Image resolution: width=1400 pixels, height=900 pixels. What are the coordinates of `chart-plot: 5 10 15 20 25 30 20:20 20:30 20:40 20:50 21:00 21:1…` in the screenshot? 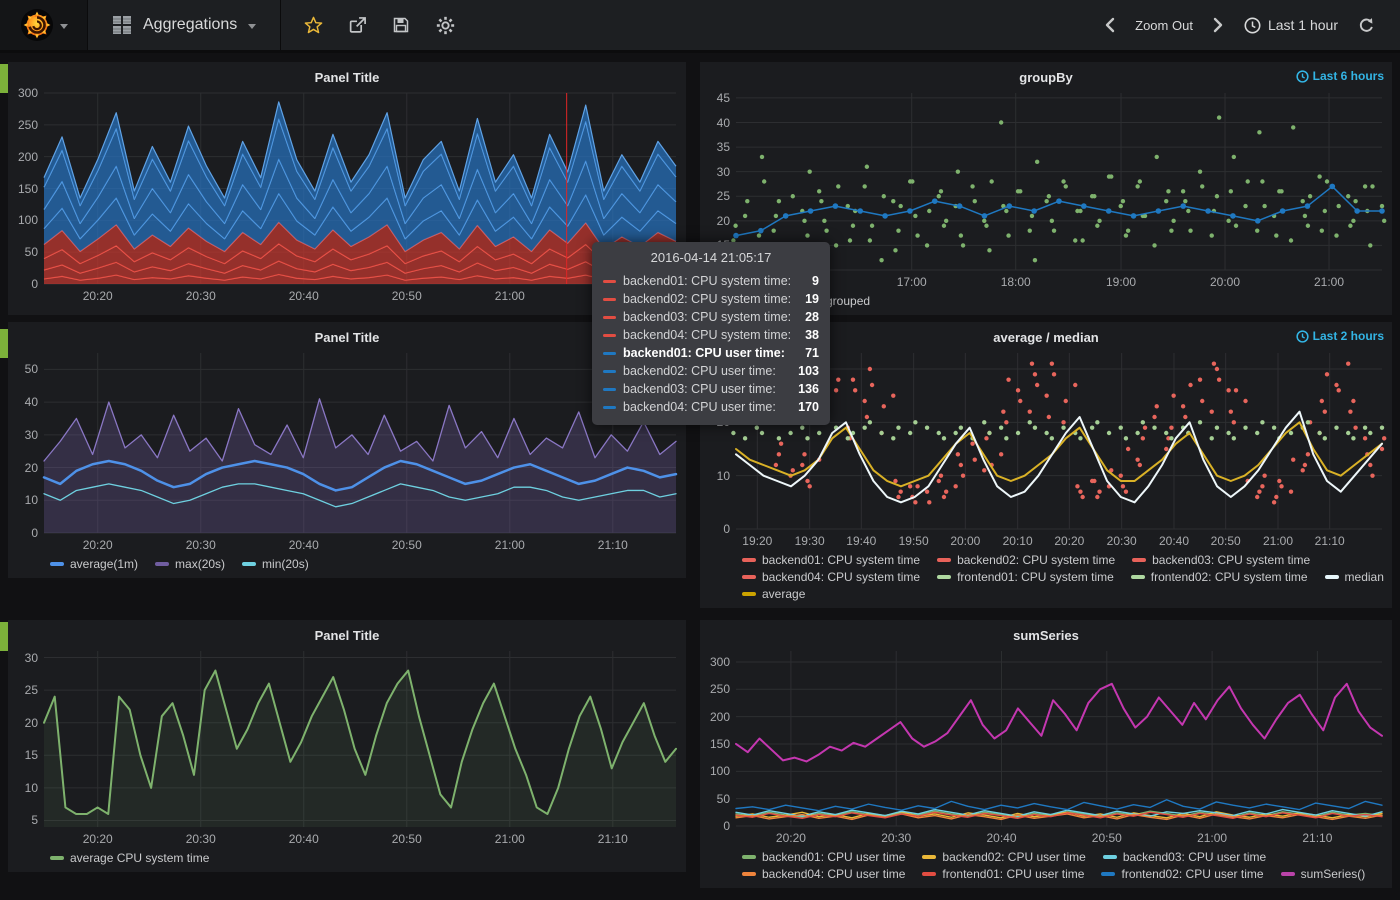 It's located at (347, 747).